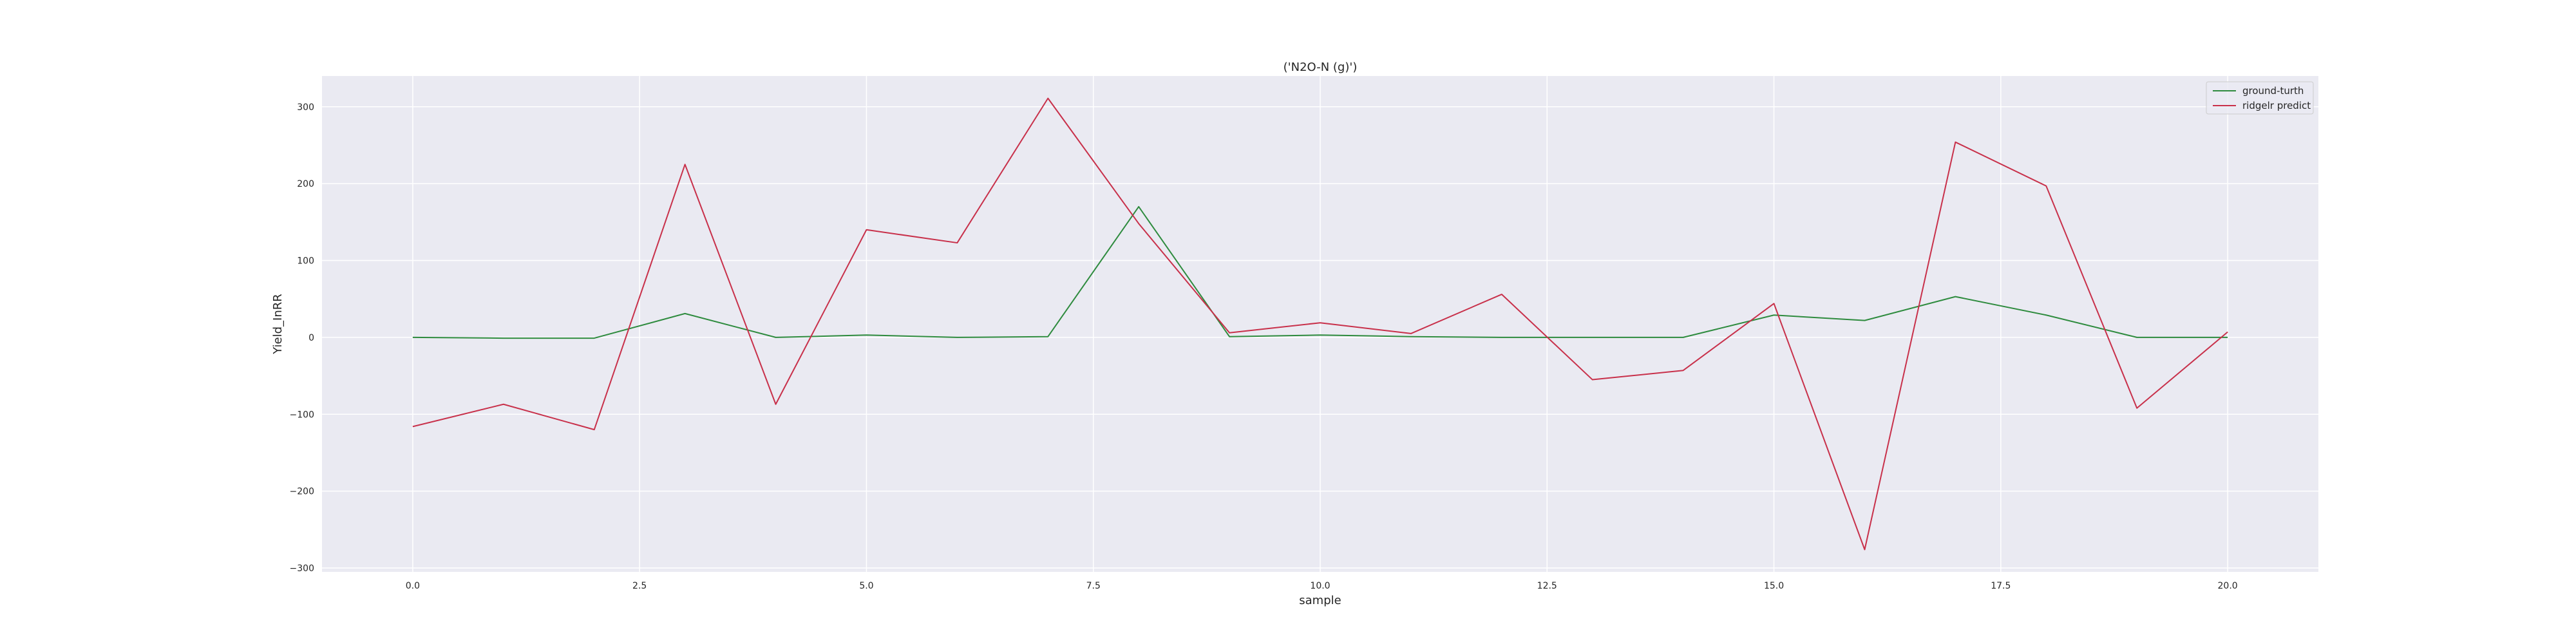 The image size is (2576, 644). I want to click on x-axis-ticks: 0.0 2.5 5.0 7.5 10.0 12.5 15.0 17.5 20.0, so click(1322, 586).